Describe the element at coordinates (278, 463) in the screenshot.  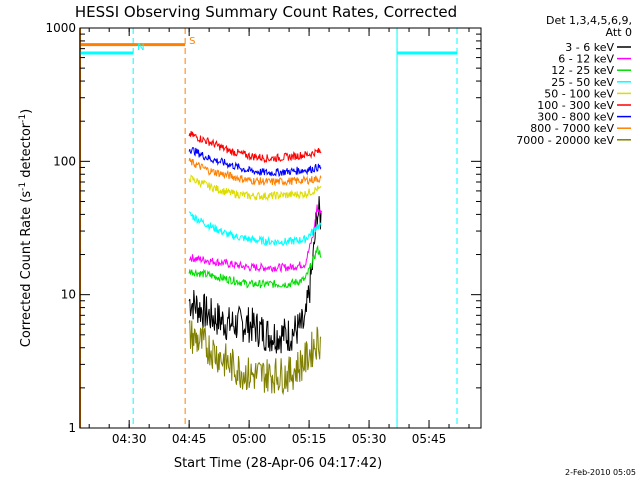
I see `x-axis-label: Start Time (28-Apr-06 04:17:42)` at that location.